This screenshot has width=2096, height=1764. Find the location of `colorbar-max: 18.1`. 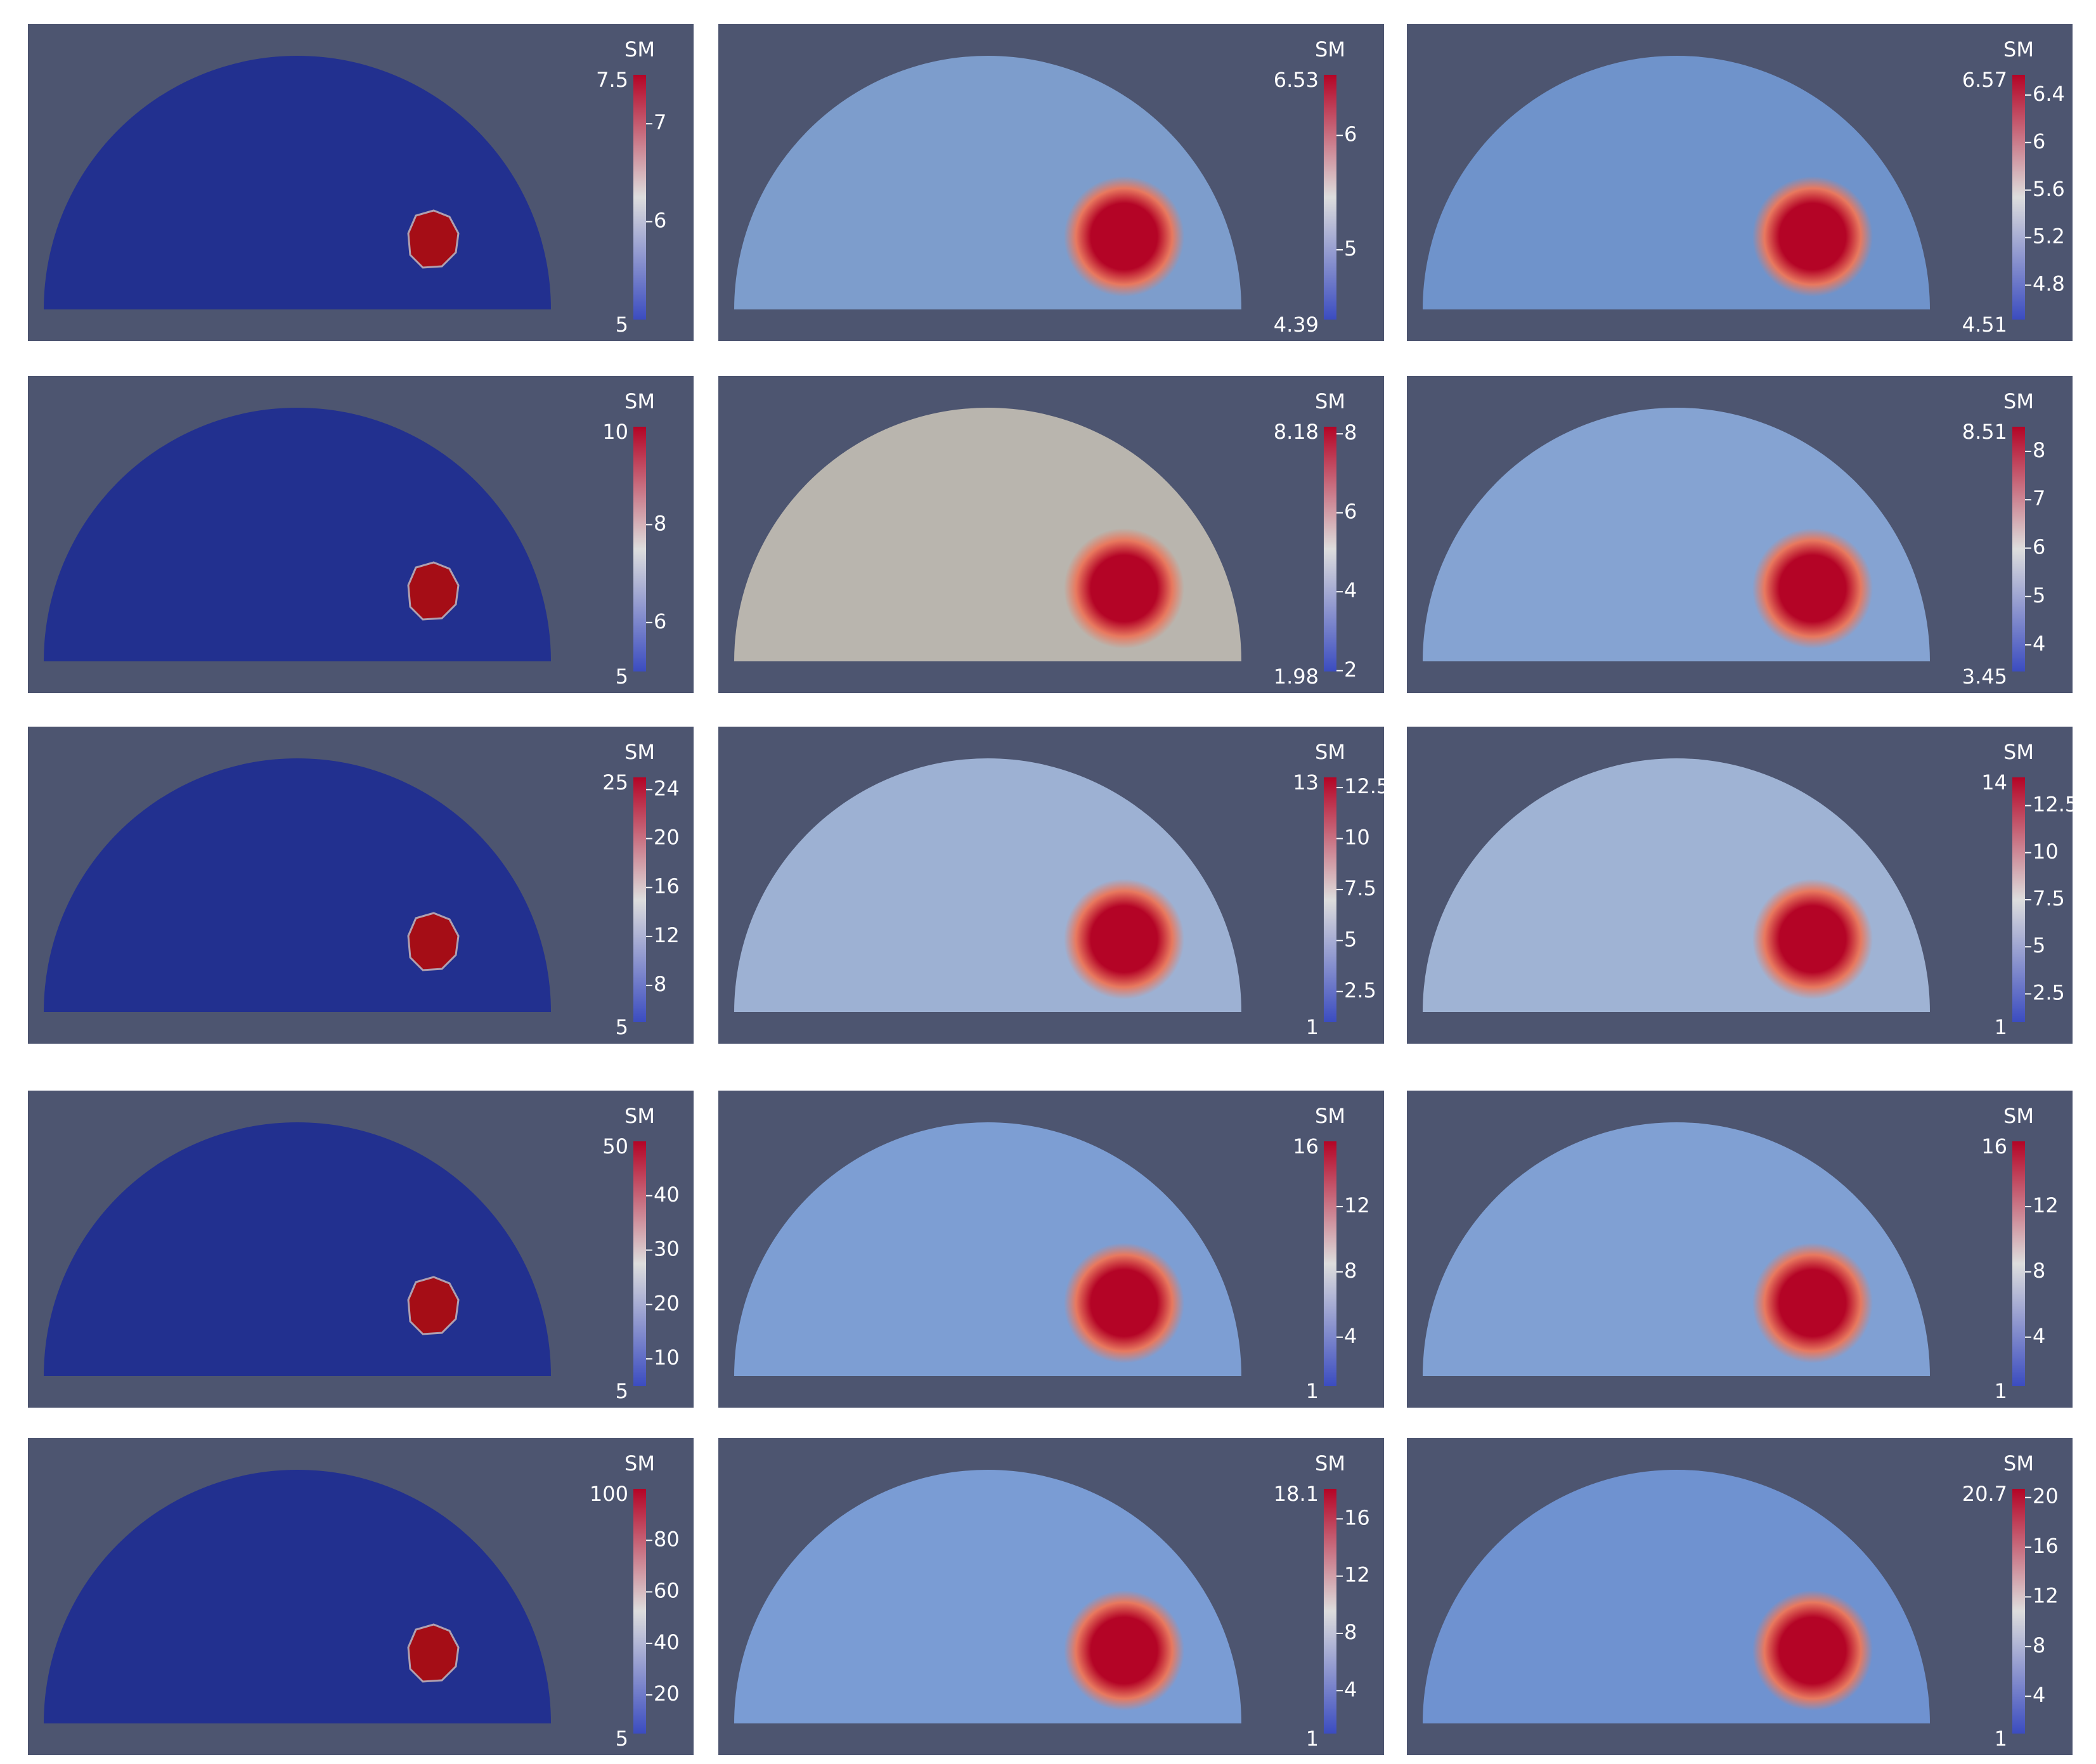

colorbar-max: 18.1 is located at coordinates (1297, 1494).